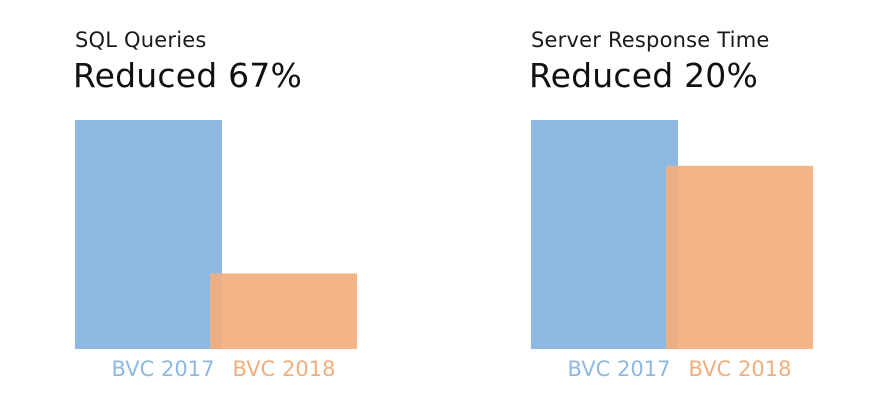 The height and width of the screenshot is (400, 891). I want to click on chart-title: SQL Queries, so click(141, 40).